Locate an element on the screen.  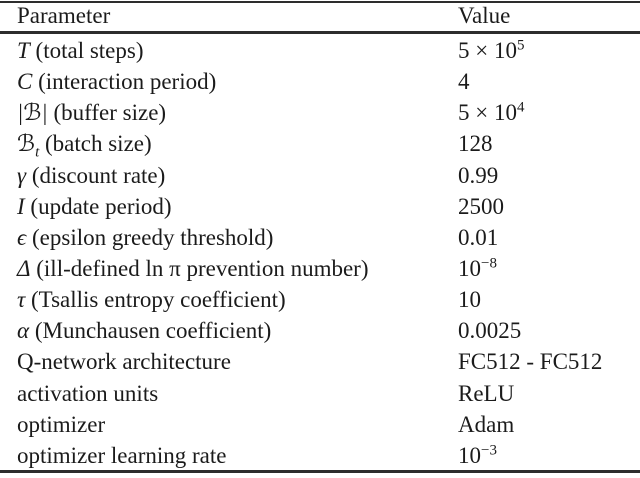
table-row: α (Munchausen coefficient) 0.0025 is located at coordinates (320, 330).